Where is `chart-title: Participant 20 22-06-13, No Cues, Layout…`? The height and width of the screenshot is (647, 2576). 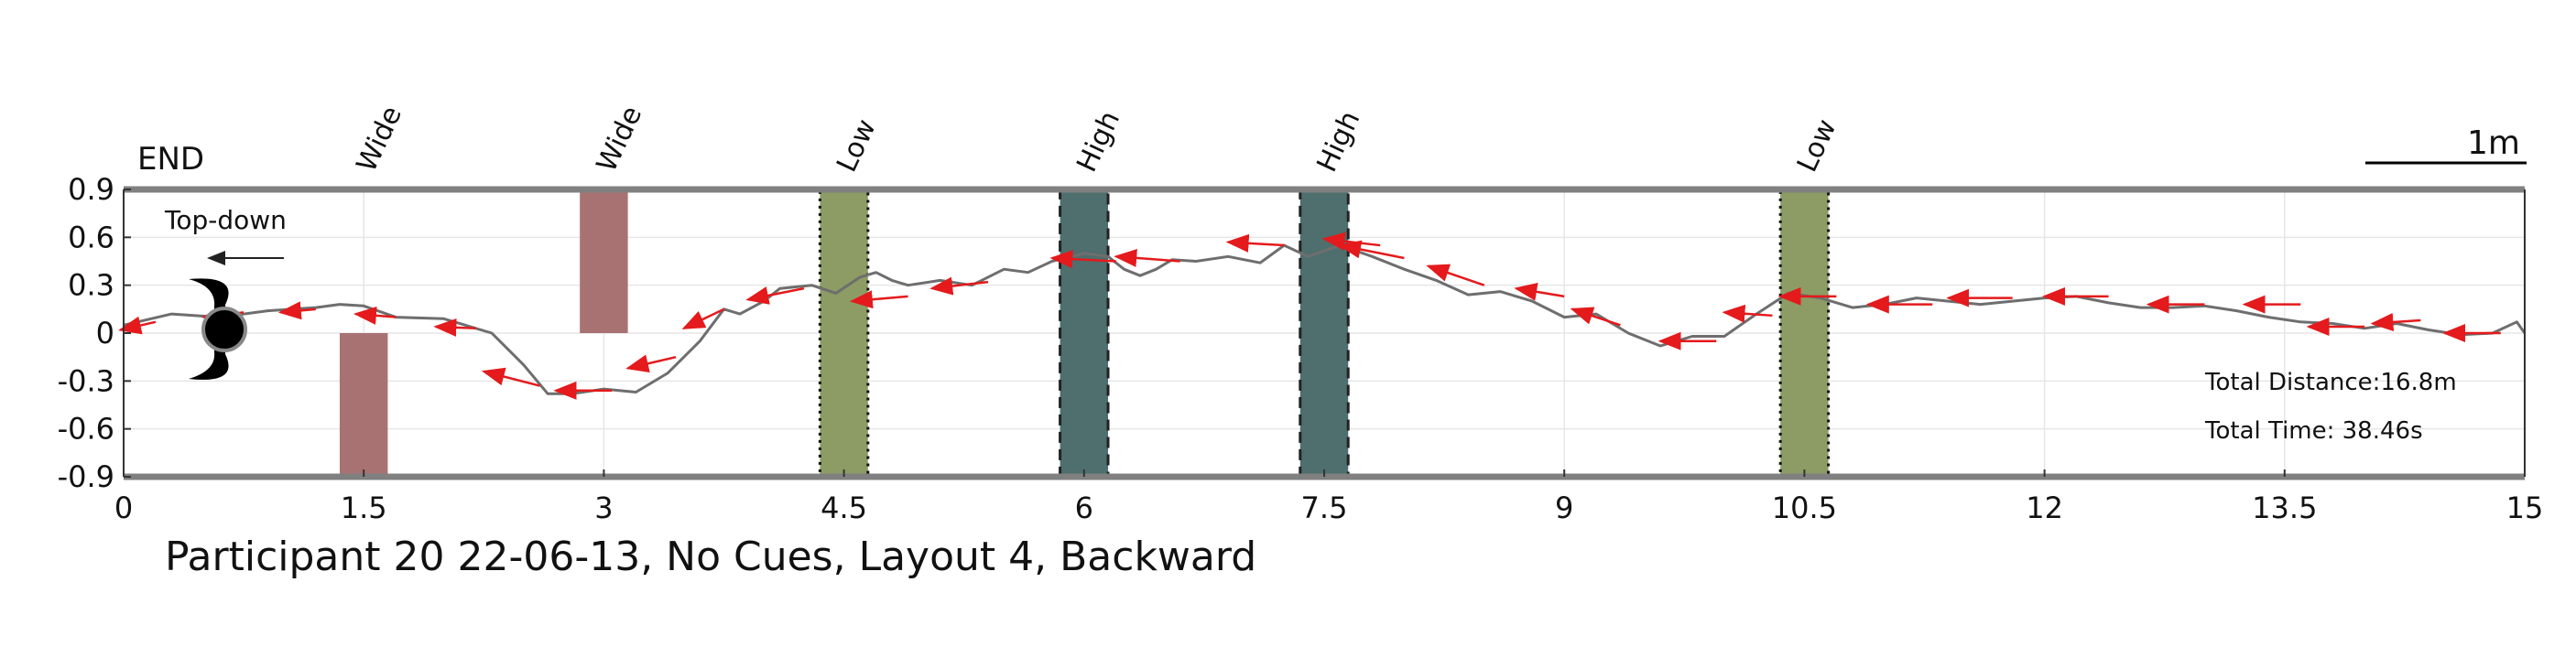 chart-title: Participant 20 22-06-13, No Cues, Layout… is located at coordinates (710, 557).